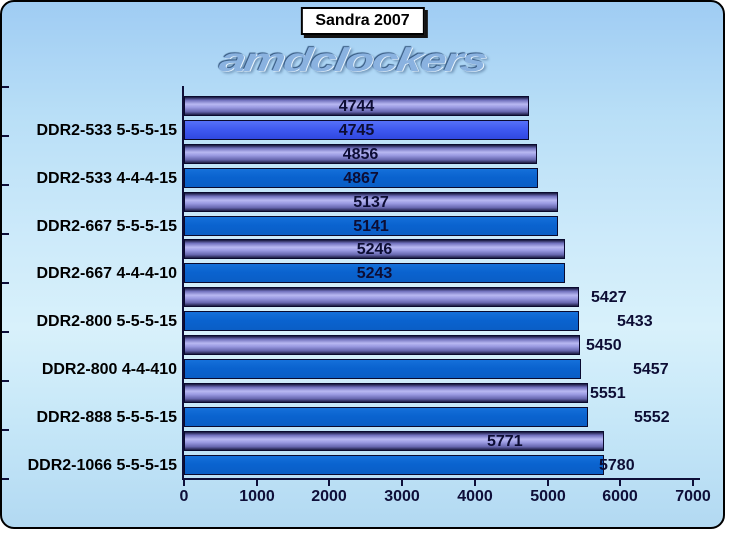  I want to click on chart-title-box: Sandra 2007, so click(362, 21).